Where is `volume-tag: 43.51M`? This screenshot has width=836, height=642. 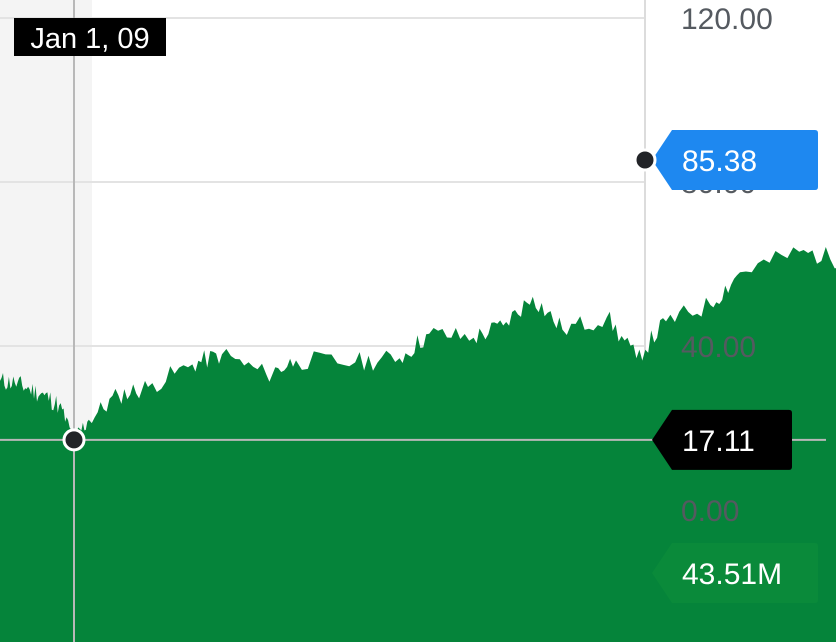 volume-tag: 43.51M is located at coordinates (735, 573).